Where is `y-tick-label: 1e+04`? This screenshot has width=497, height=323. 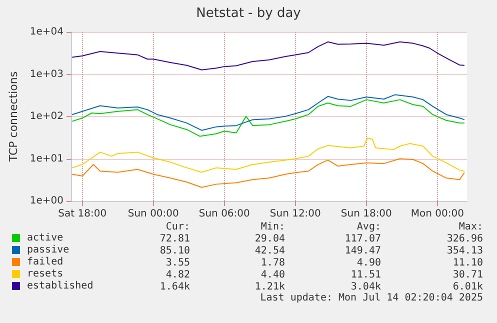
y-tick-label: 1e+04 is located at coordinates (47, 32).